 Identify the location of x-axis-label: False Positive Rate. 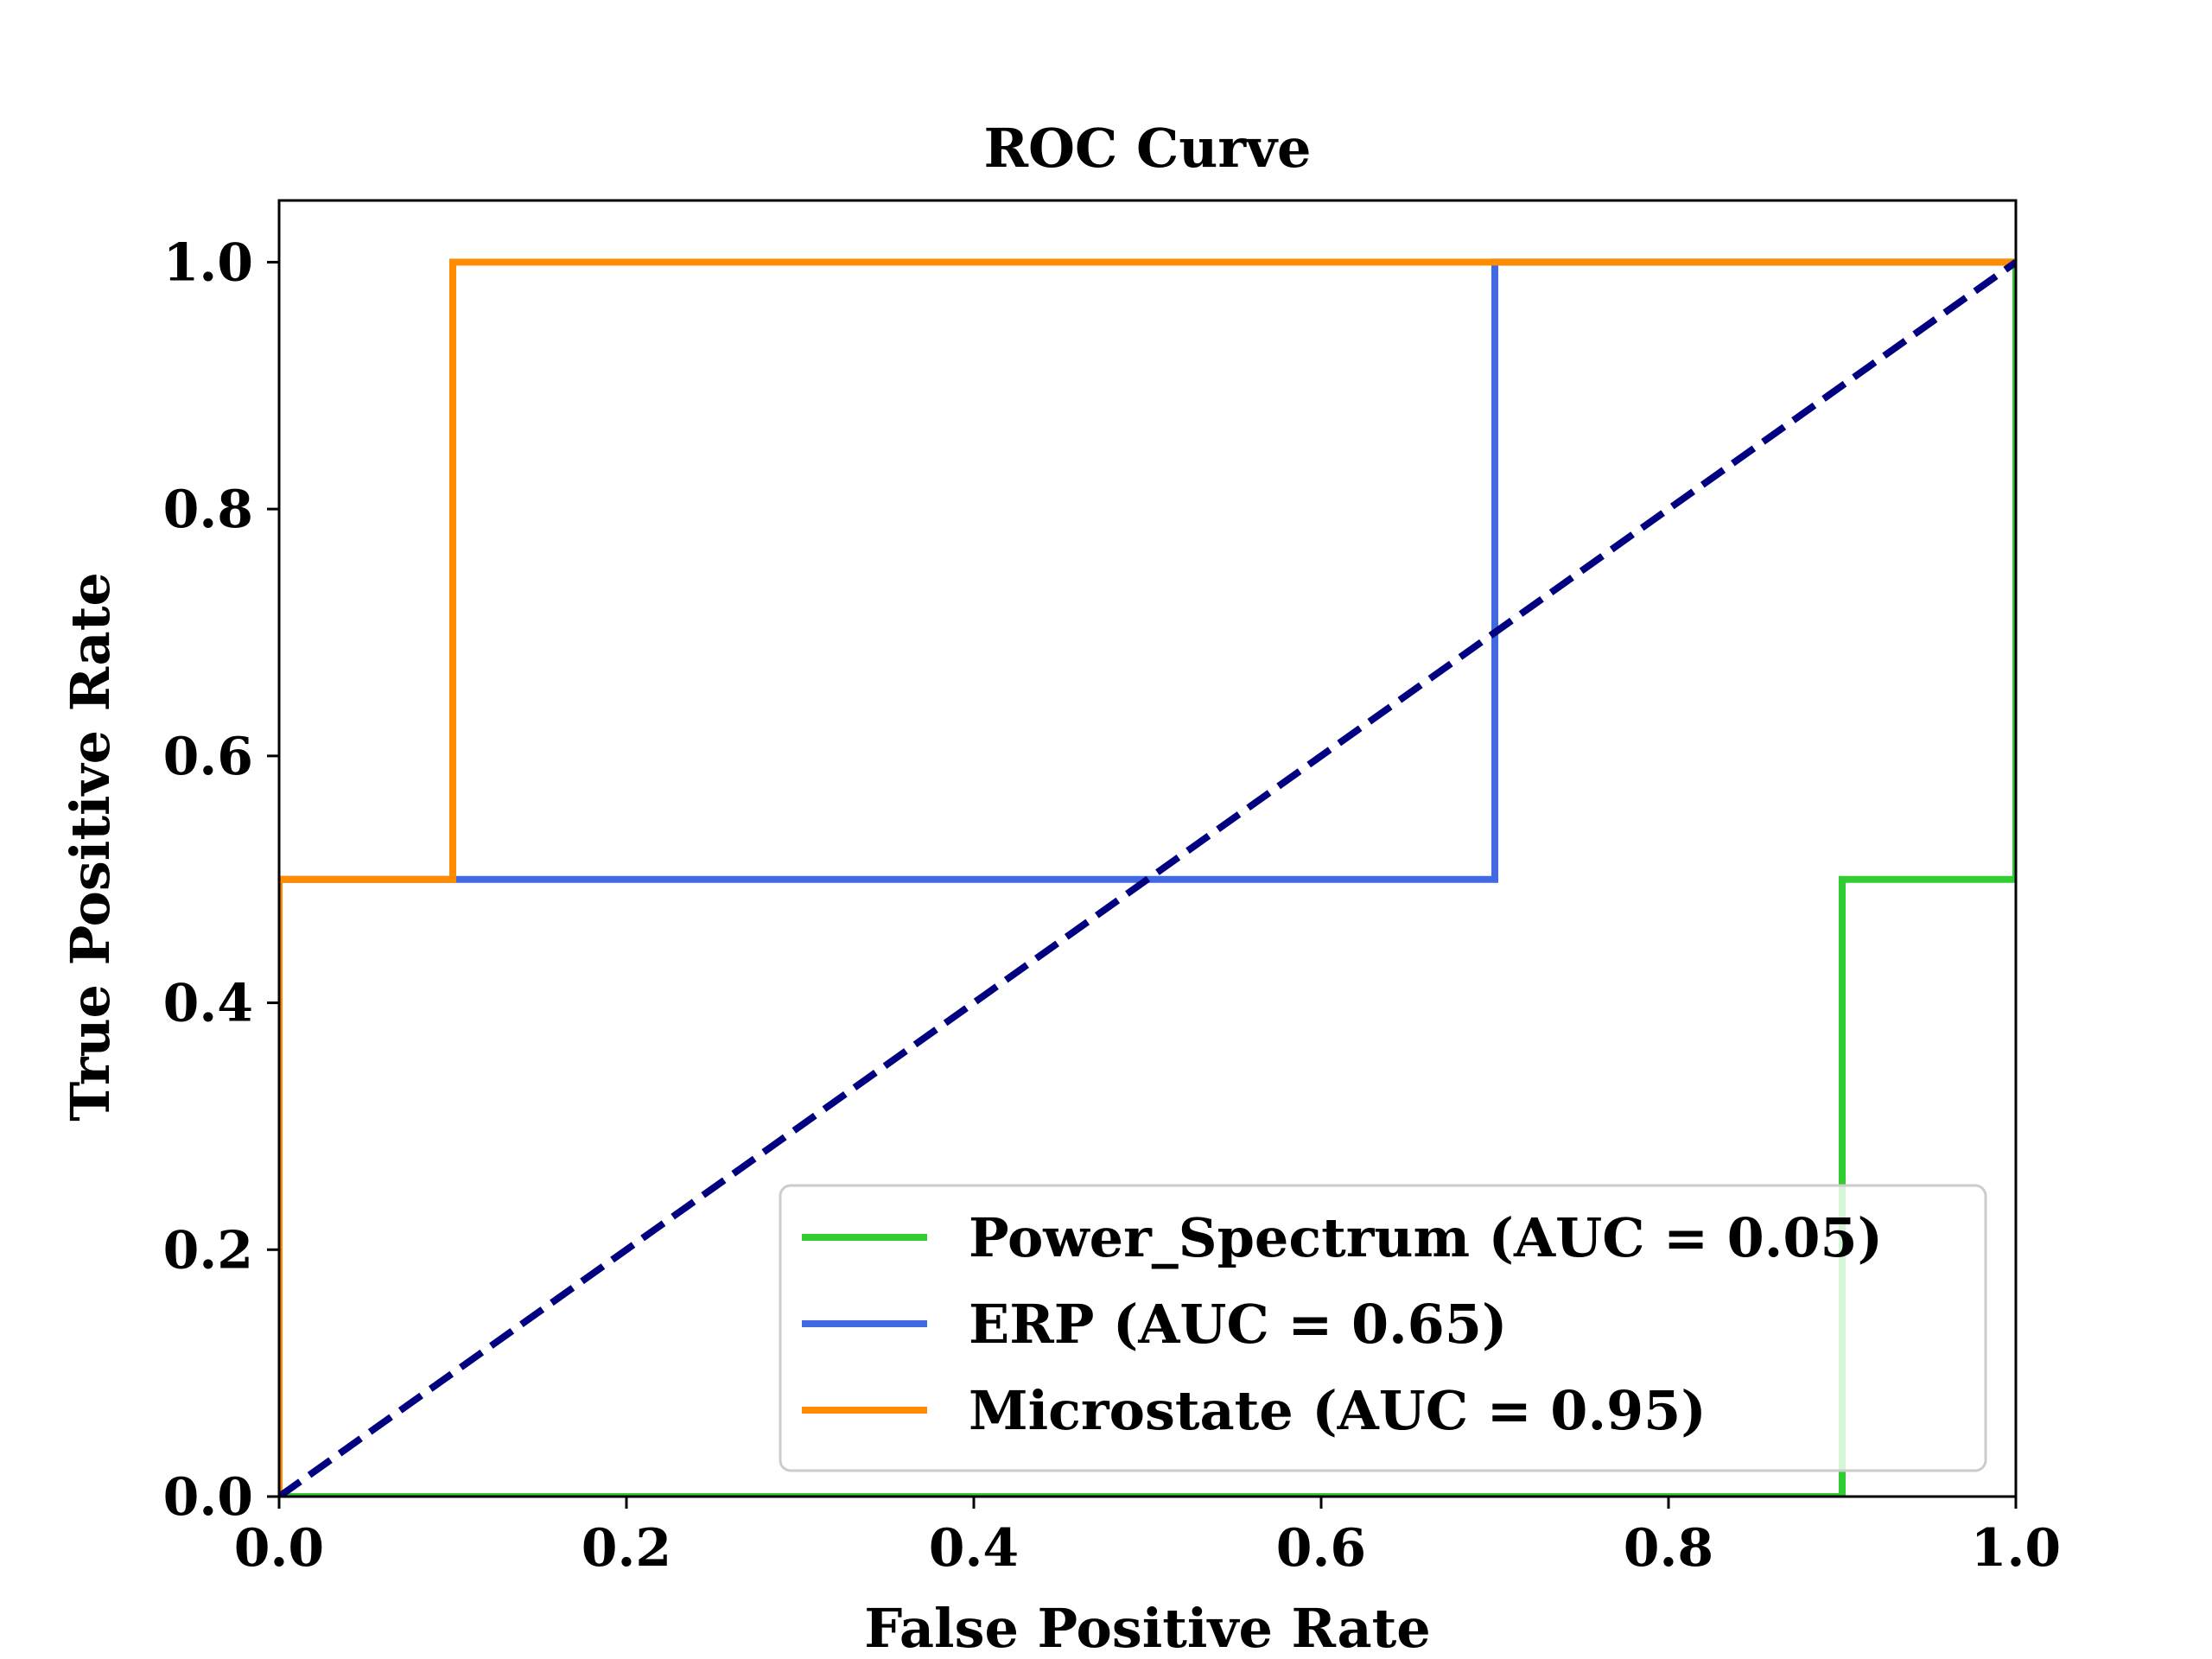
(1147, 1628).